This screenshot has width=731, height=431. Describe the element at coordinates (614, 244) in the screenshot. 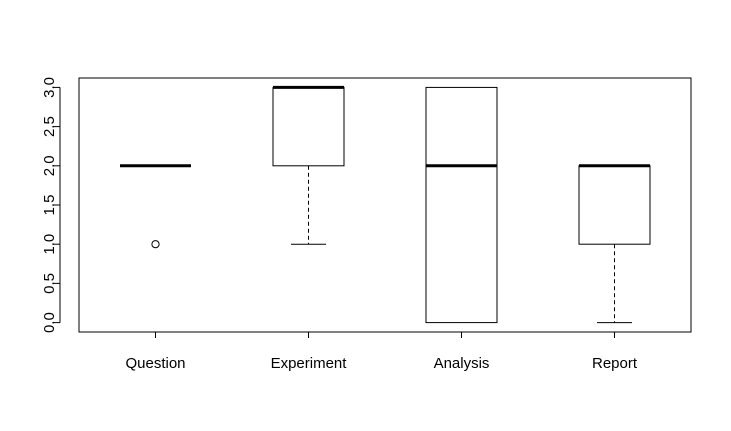

I see `box-report` at that location.